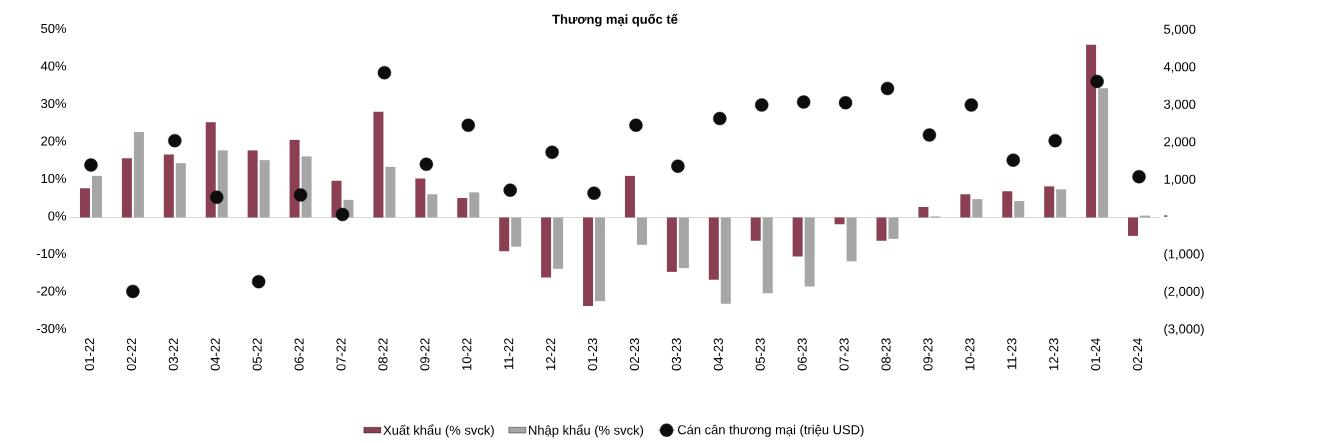  What do you see at coordinates (383, 354) in the screenshot?
I see `x-tick-label: 08-22` at bounding box center [383, 354].